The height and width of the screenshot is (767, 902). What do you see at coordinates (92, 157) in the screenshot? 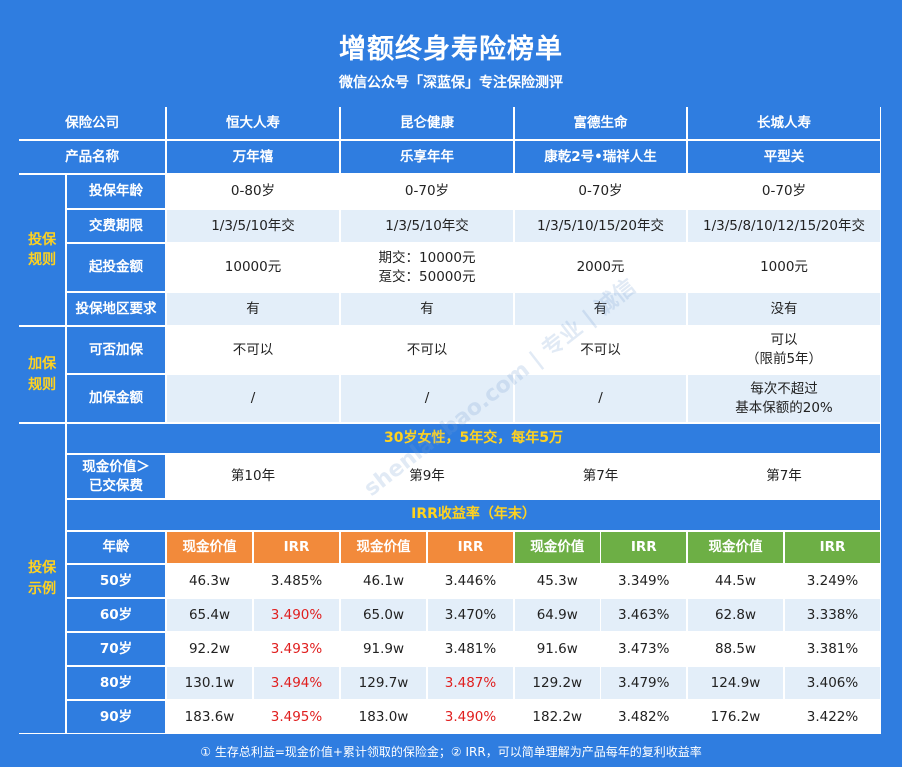
I see `product-header-label: 产品名称` at bounding box center [92, 157].